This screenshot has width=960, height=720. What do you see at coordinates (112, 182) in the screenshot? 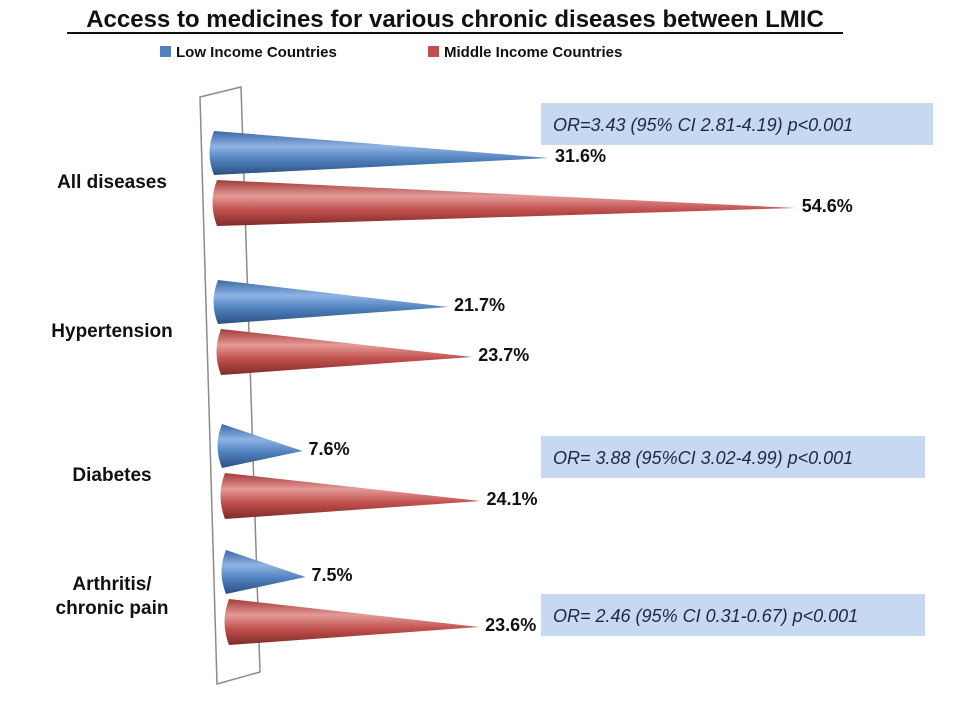
I see `category-label-0: All diseases` at bounding box center [112, 182].